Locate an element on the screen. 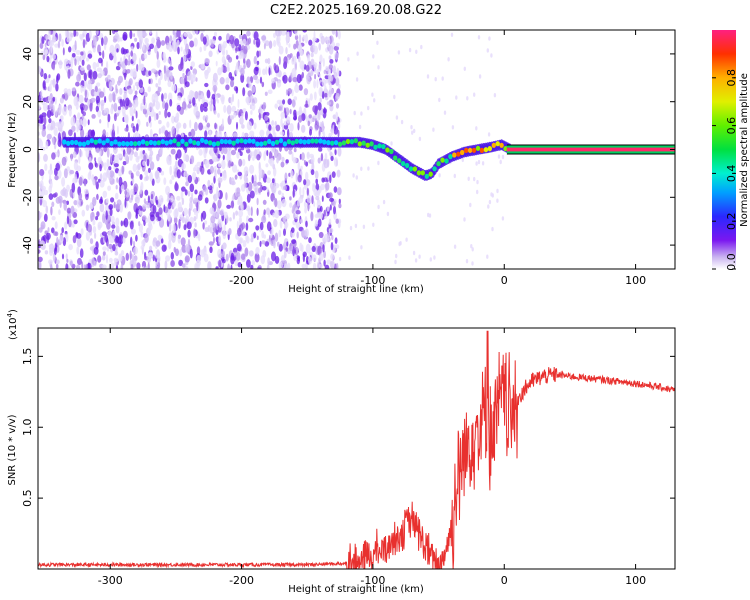 This screenshot has height=600, width=750. y-tick-label: 1.0 is located at coordinates (27, 427).